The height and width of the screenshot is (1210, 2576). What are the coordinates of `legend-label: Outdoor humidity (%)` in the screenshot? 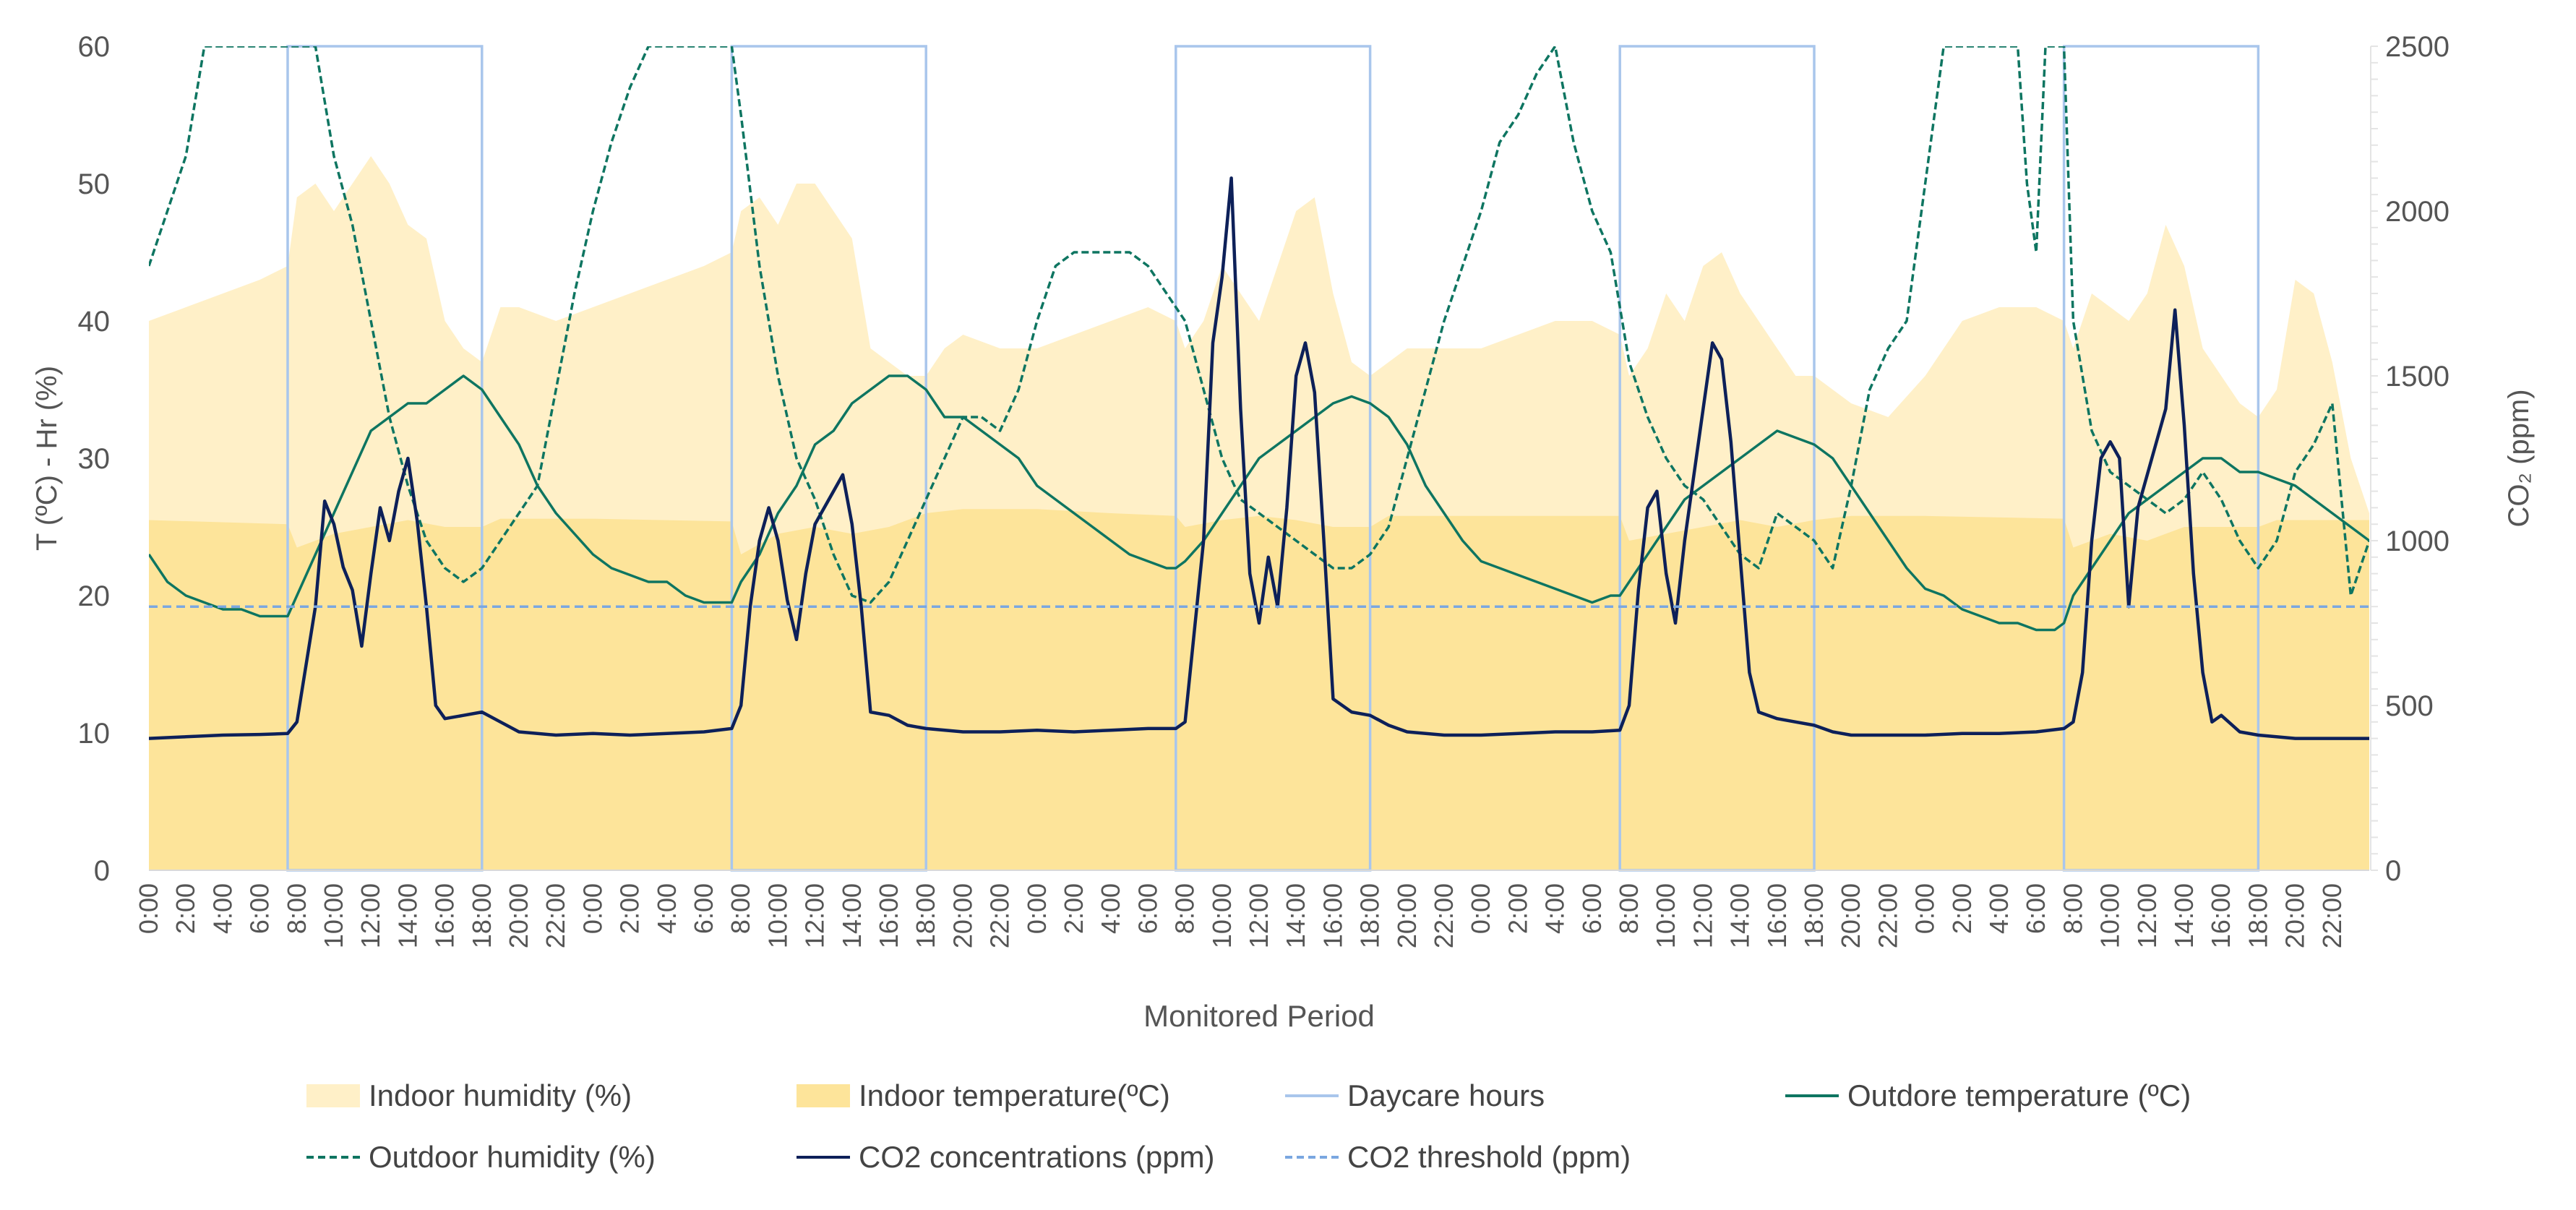 It's located at (512, 1157).